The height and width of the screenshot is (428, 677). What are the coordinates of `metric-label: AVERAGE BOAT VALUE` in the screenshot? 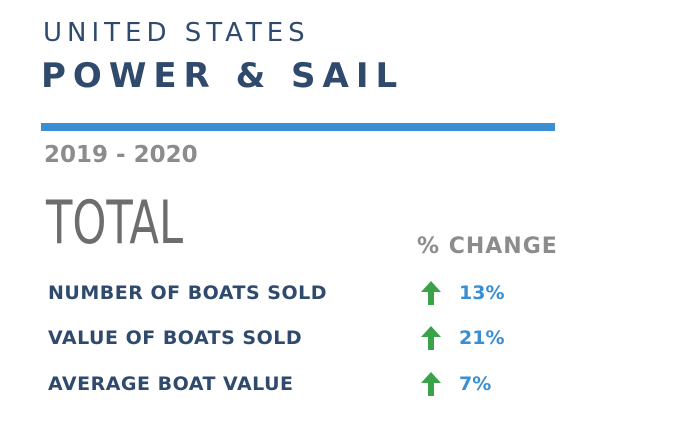 It's located at (171, 384).